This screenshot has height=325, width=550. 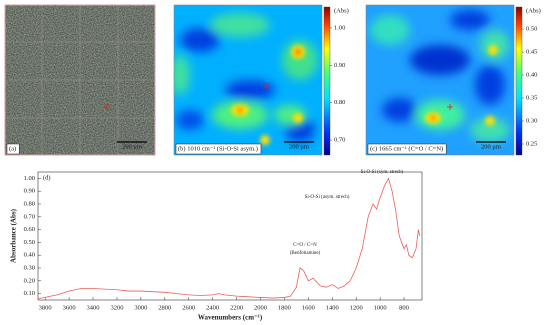 I want to click on x-tick-label: 3600, so click(x=69, y=307).